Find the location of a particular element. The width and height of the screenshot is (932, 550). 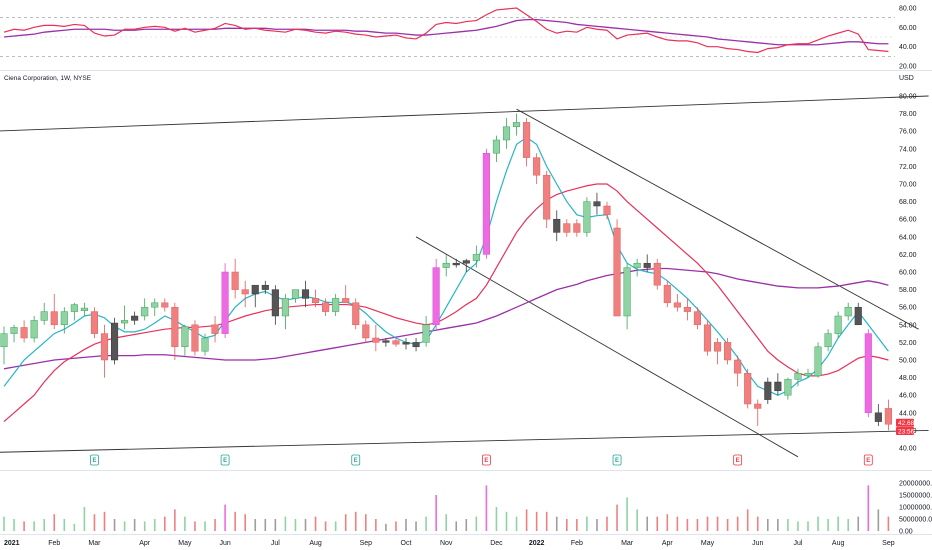

rsi-pane: 20.00 40.00 60.00 80.00 is located at coordinates (458, 38).